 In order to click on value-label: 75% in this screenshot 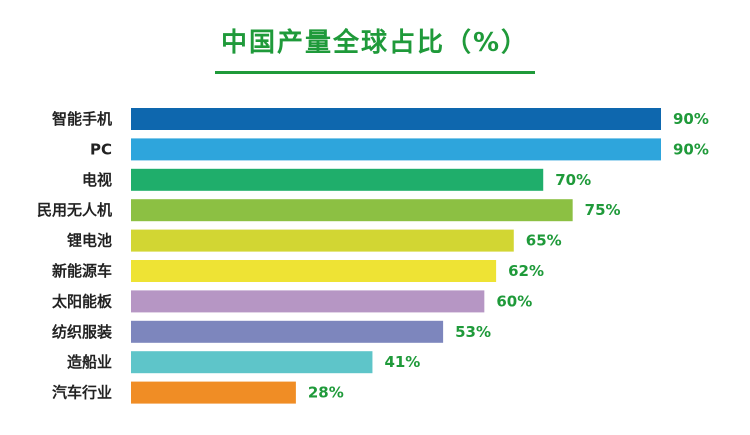, I will do `click(603, 210)`.